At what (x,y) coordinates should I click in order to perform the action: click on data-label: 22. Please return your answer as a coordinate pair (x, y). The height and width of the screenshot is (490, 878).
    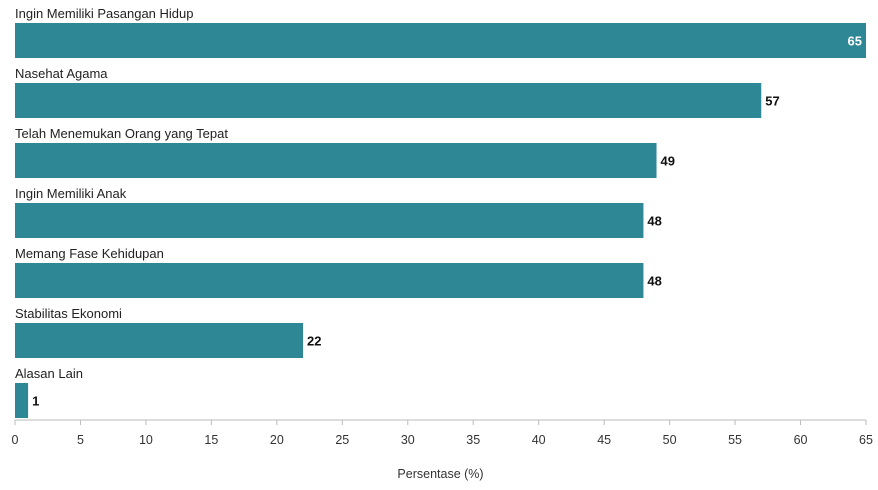
    Looking at the image, I should click on (314, 341).